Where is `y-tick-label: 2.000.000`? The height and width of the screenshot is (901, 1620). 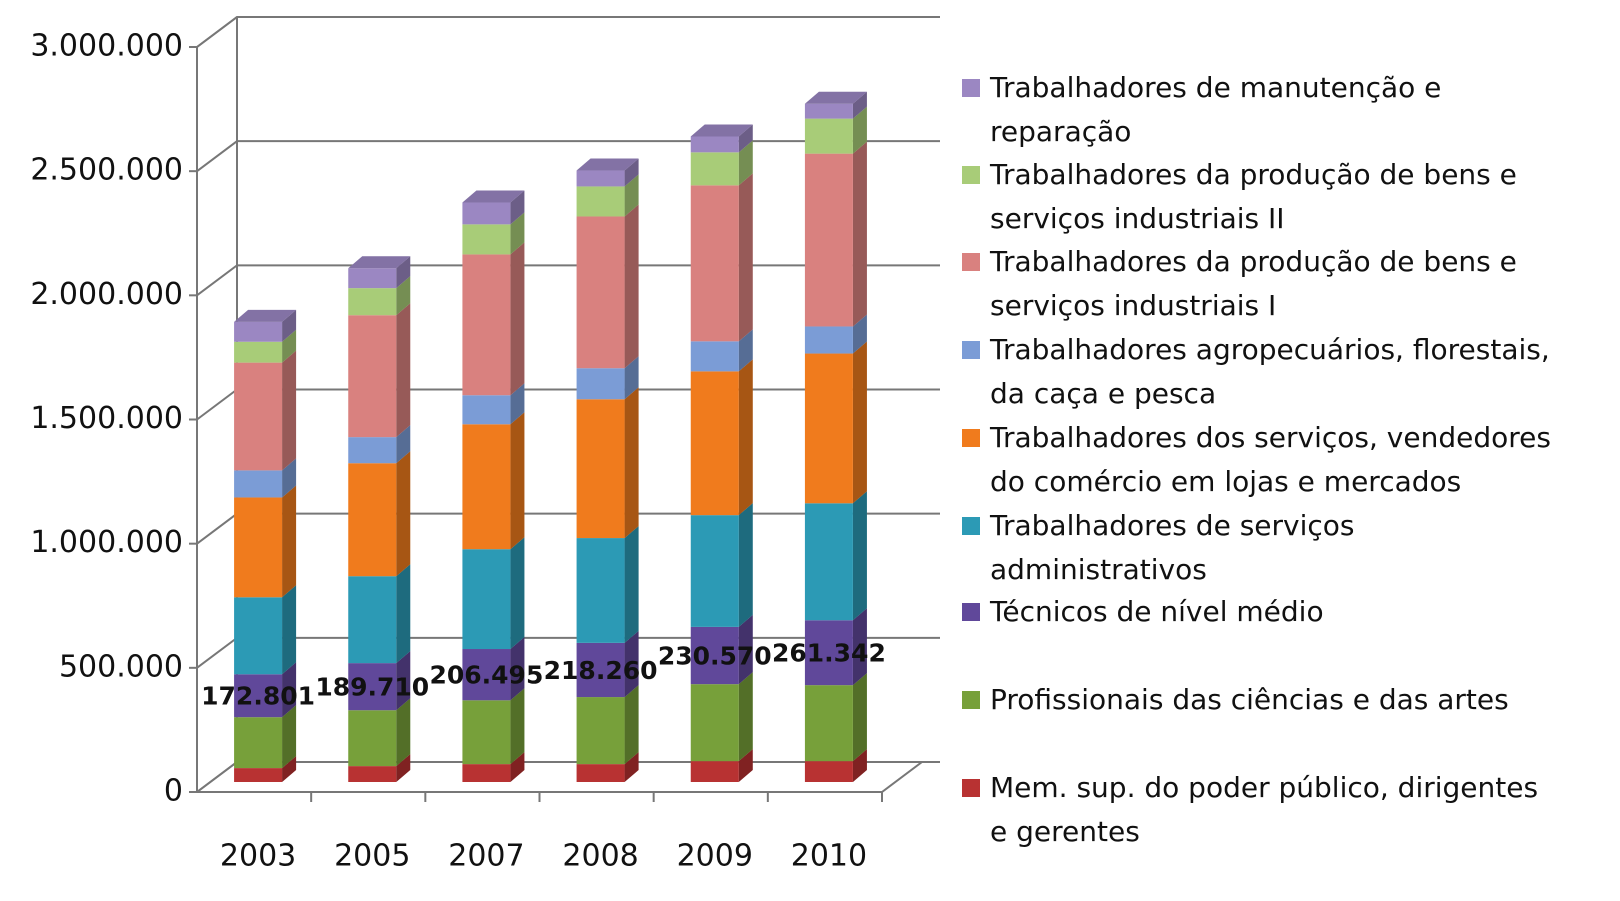 y-tick-label: 2.000.000 is located at coordinates (106, 294).